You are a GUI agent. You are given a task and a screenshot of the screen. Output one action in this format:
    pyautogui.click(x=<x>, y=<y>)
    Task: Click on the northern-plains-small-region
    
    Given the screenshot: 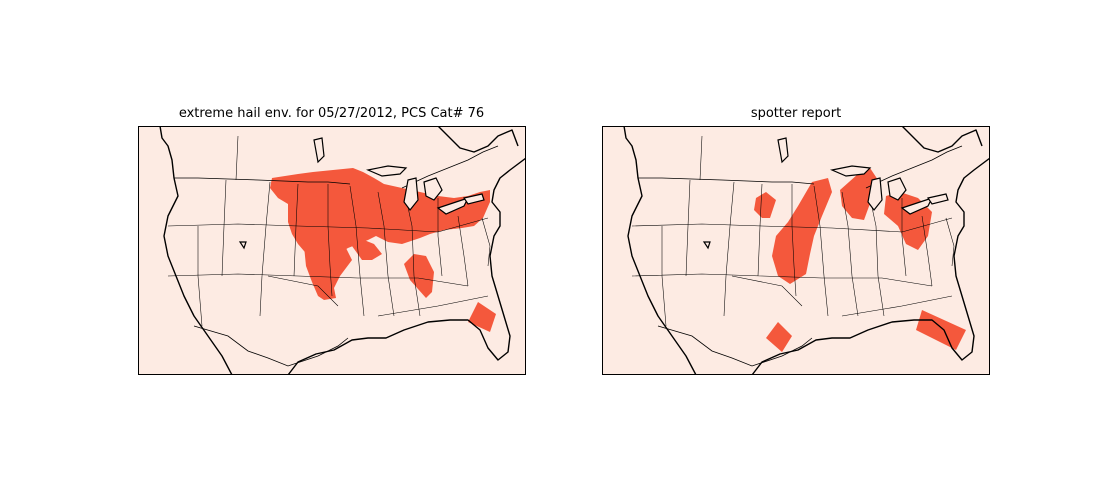 What is the action you would take?
    pyautogui.click(x=765, y=205)
    